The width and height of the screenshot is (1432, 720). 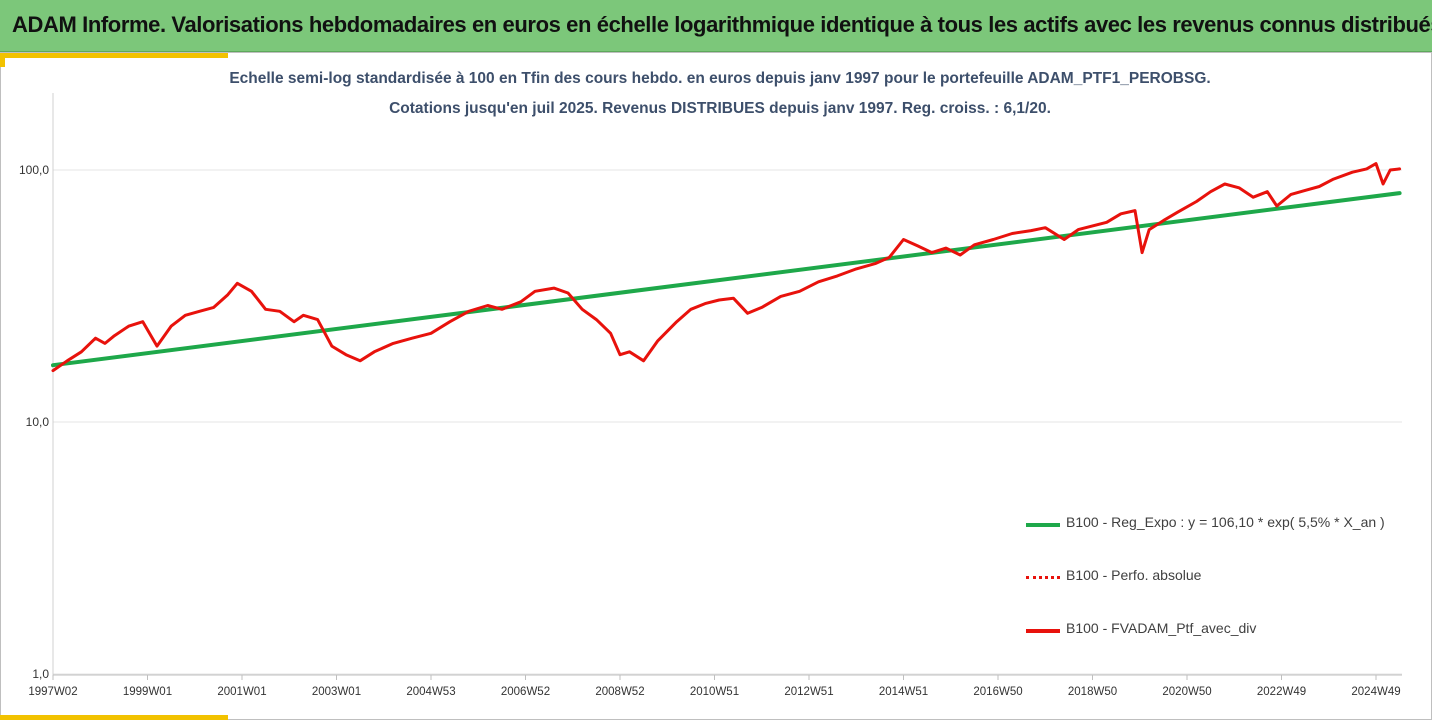 I want to click on legend-swatch-portfolio, so click(x=1043, y=631).